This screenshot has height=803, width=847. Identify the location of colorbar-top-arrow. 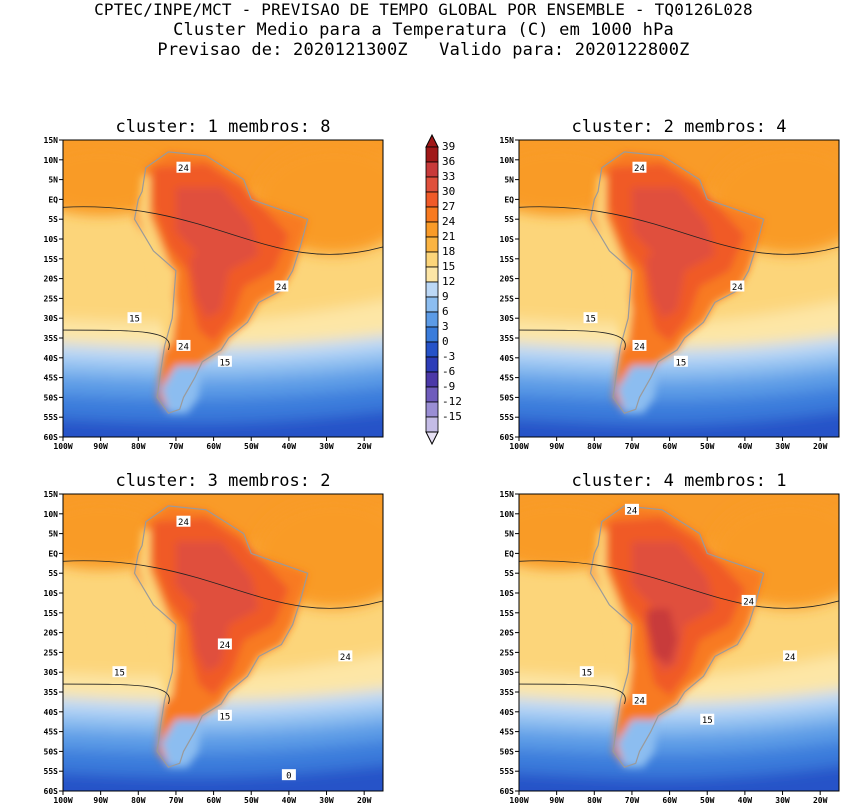
(432, 140).